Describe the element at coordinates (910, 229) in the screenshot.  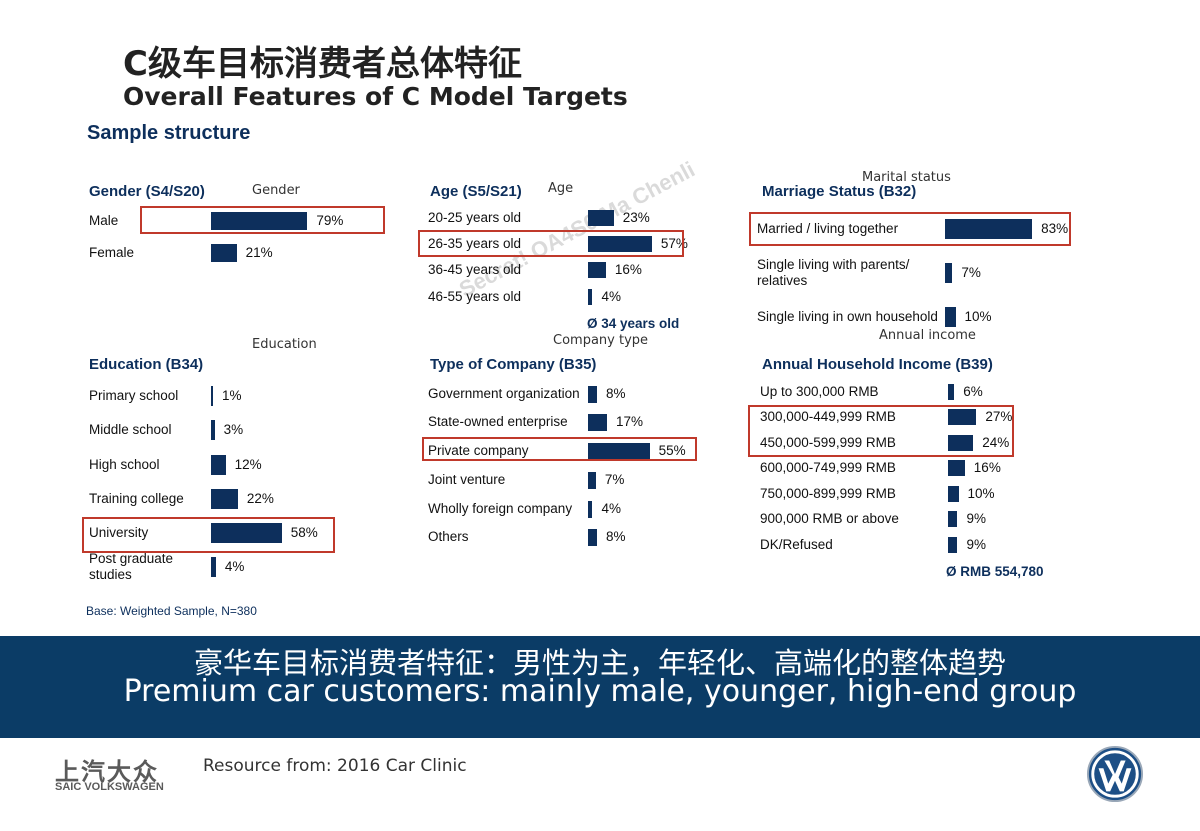
I see `marriage-highlight-box` at that location.